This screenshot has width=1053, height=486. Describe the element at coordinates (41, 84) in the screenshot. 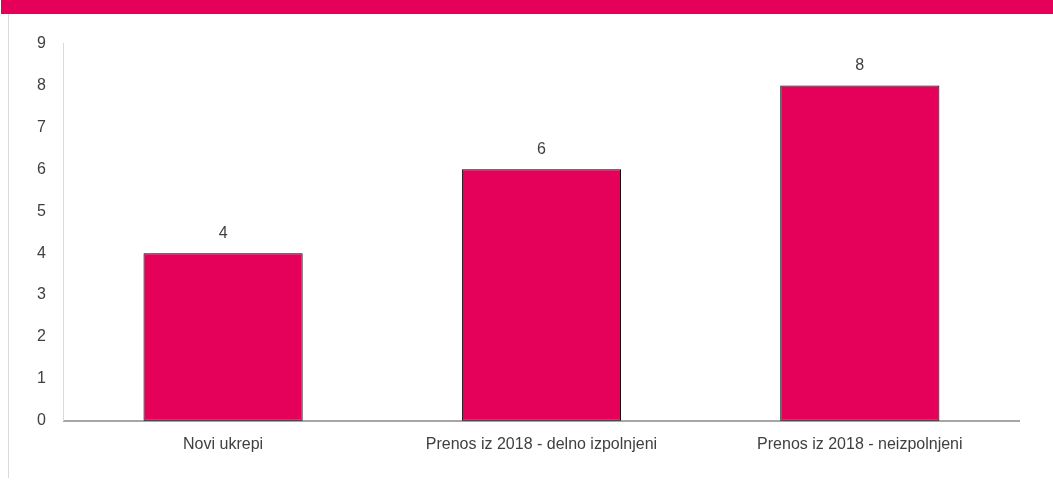

I see `y-tick-label: 8` at that location.